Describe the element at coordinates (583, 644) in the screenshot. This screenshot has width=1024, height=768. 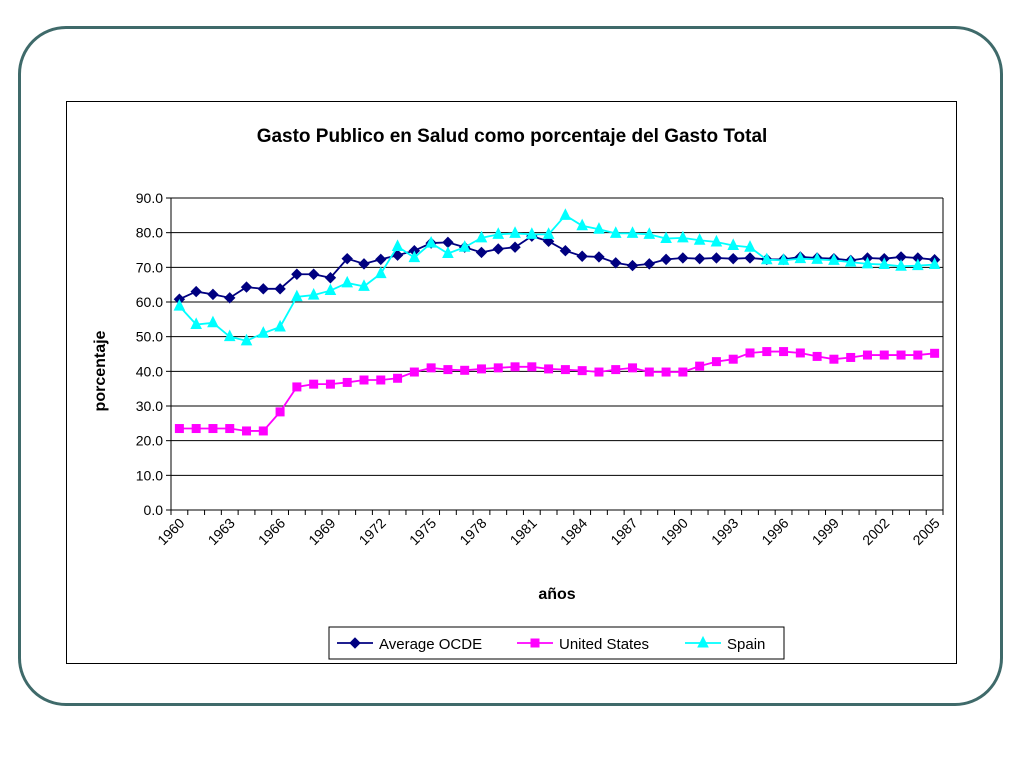
I see `legend-item-united-states: United States` at that location.